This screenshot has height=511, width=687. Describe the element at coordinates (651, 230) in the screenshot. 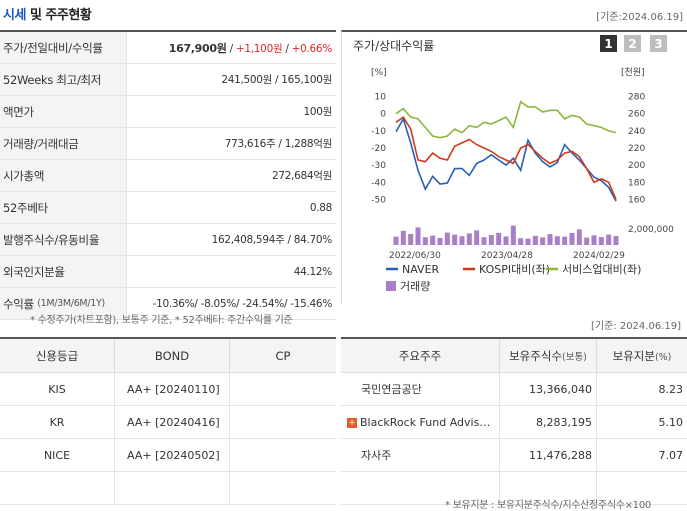

I see `volume-tick-label: 2,000,000` at that location.